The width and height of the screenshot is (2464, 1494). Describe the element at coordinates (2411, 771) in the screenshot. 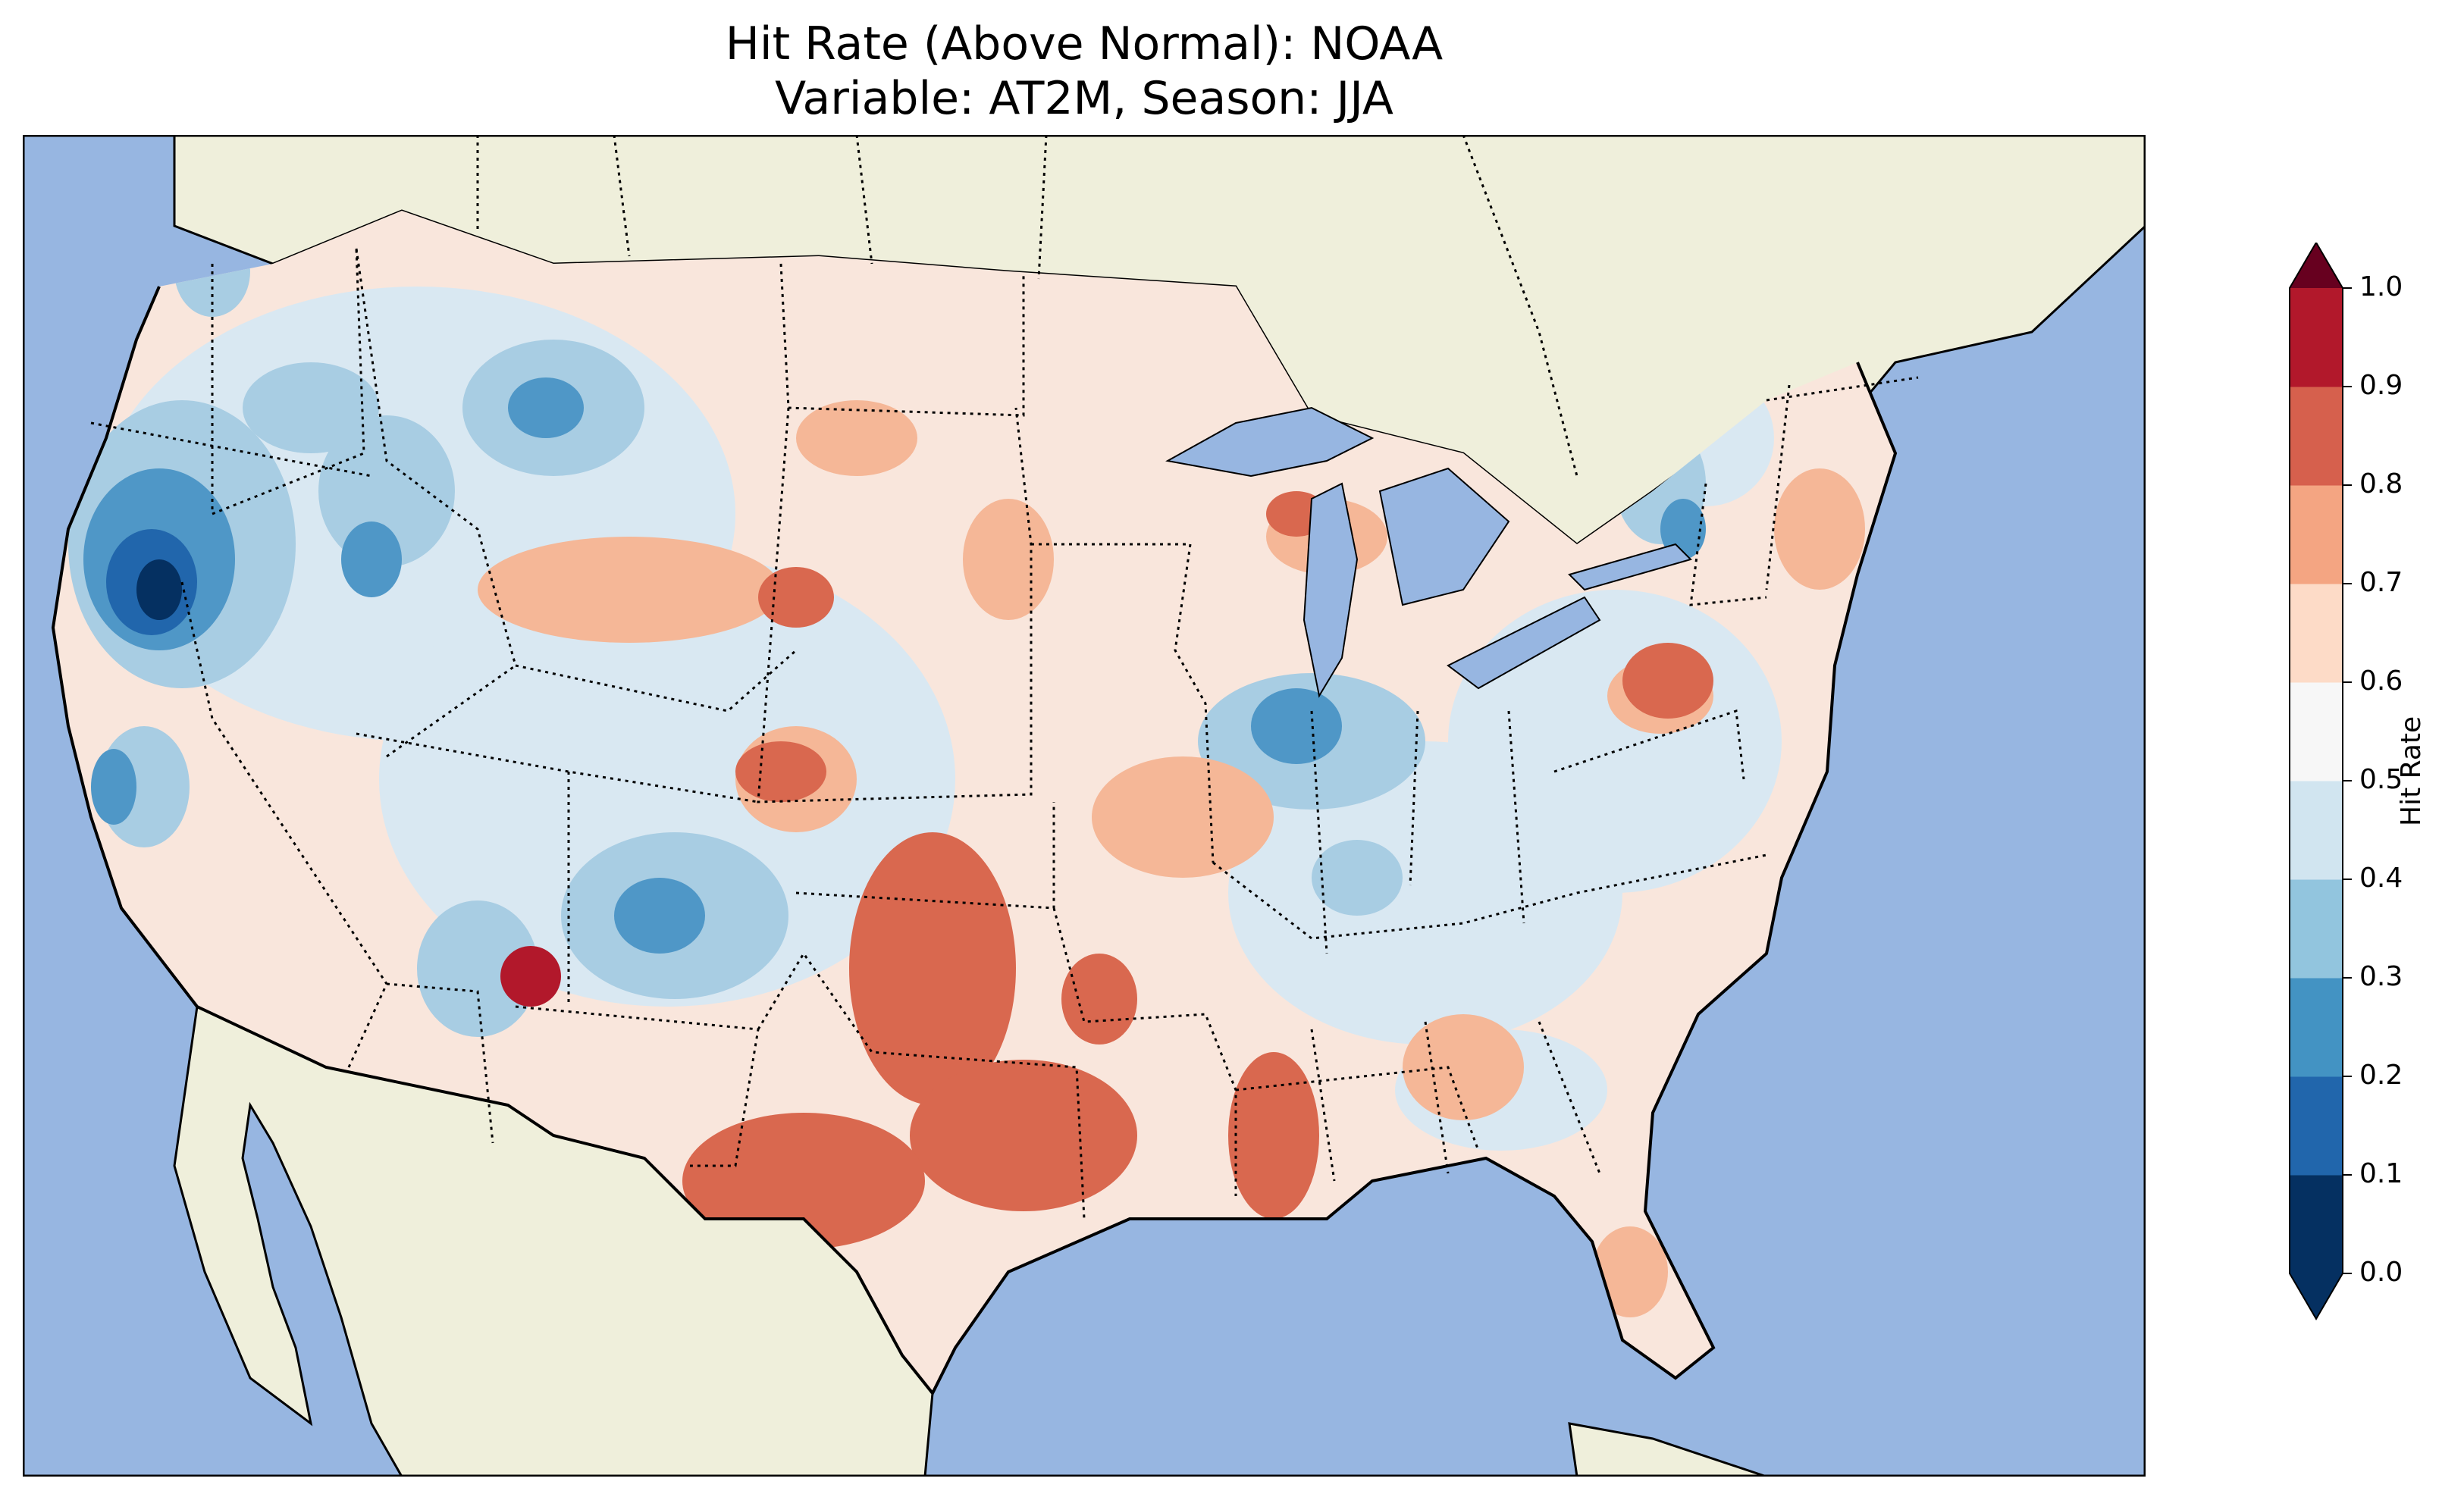

I see `colorbar-title: Hit Rate` at that location.